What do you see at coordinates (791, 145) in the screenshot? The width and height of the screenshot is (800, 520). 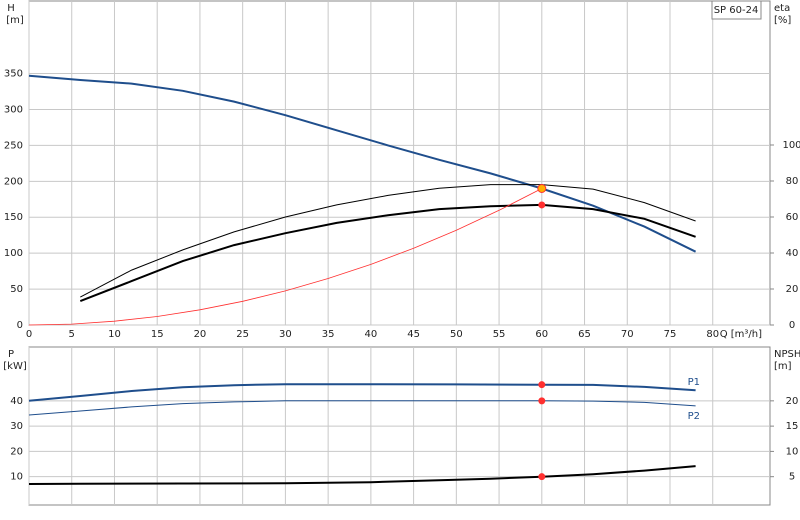 I see `y2-tick-label: 100` at bounding box center [791, 145].